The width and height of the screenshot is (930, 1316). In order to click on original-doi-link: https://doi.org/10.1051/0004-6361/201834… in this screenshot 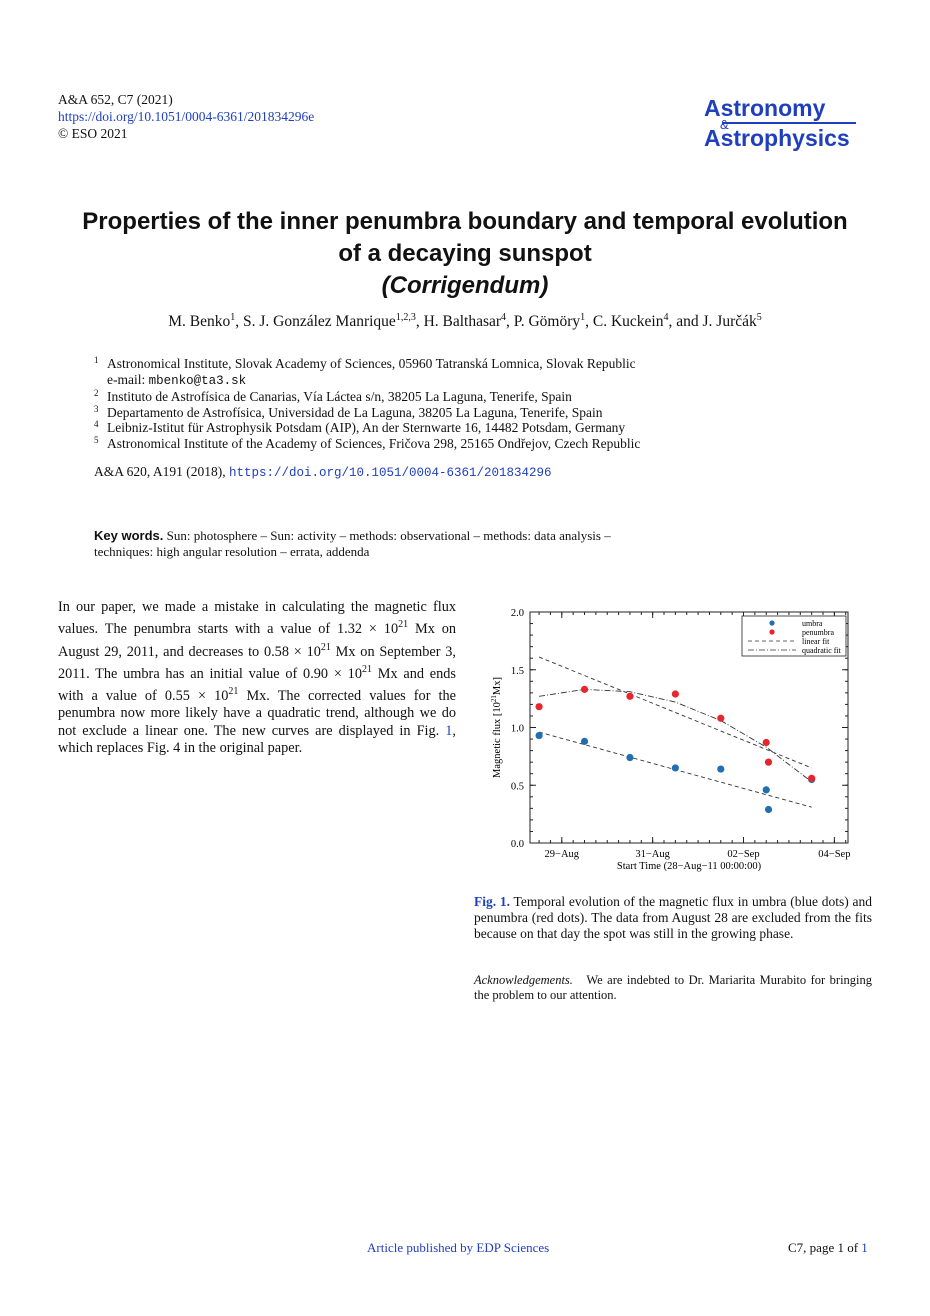, I will do `click(390, 473)`.